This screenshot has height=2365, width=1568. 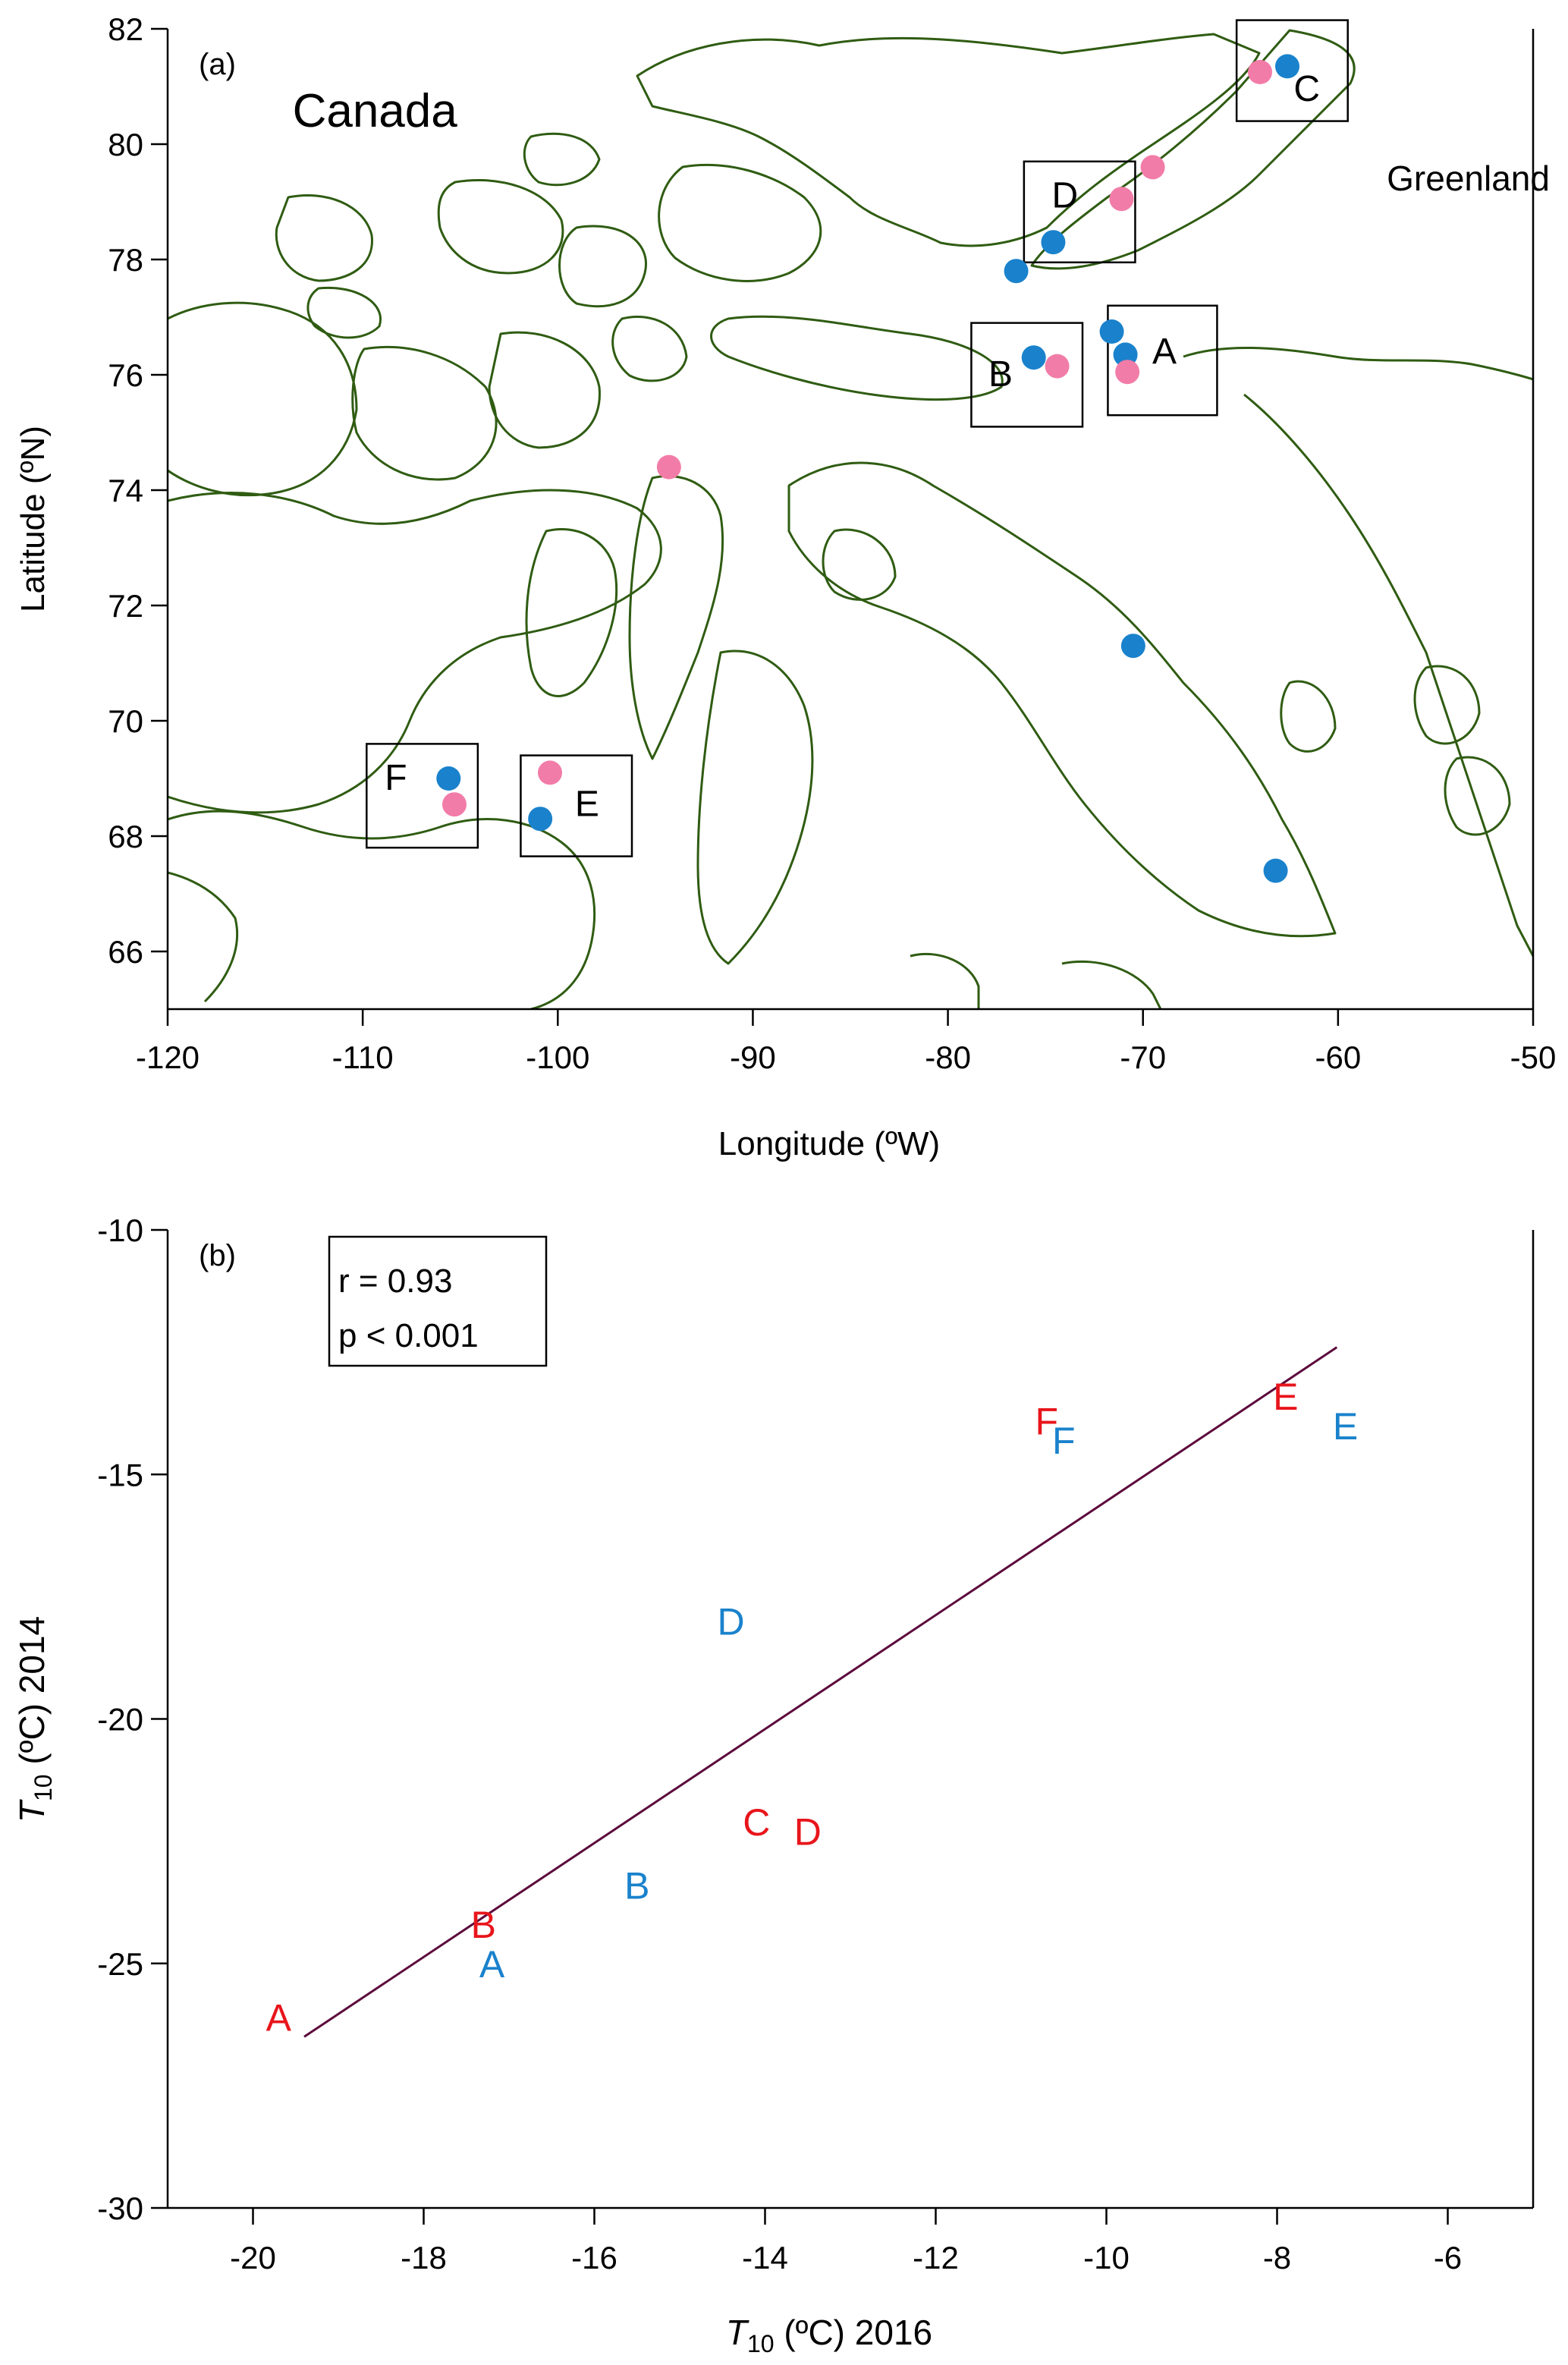 What do you see at coordinates (120, 1964) in the screenshot?
I see `scatter-y-tick-label: -25` at bounding box center [120, 1964].